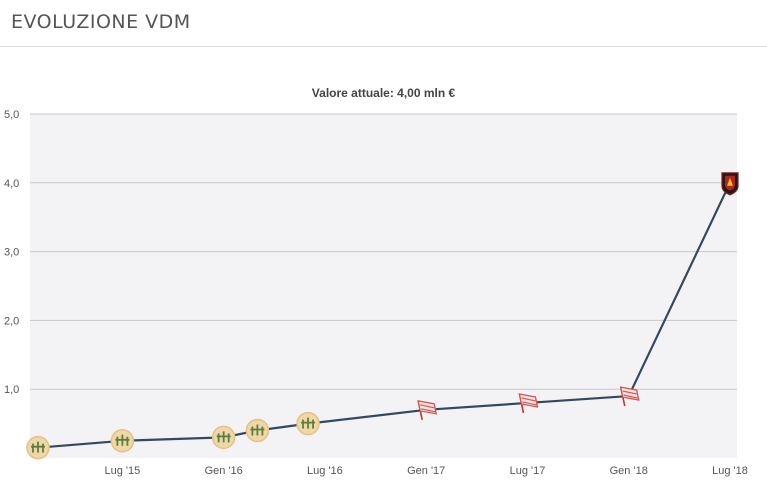 The image size is (767, 493). What do you see at coordinates (224, 471) in the screenshot?
I see `x-tick-label: Gen '16` at bounding box center [224, 471].